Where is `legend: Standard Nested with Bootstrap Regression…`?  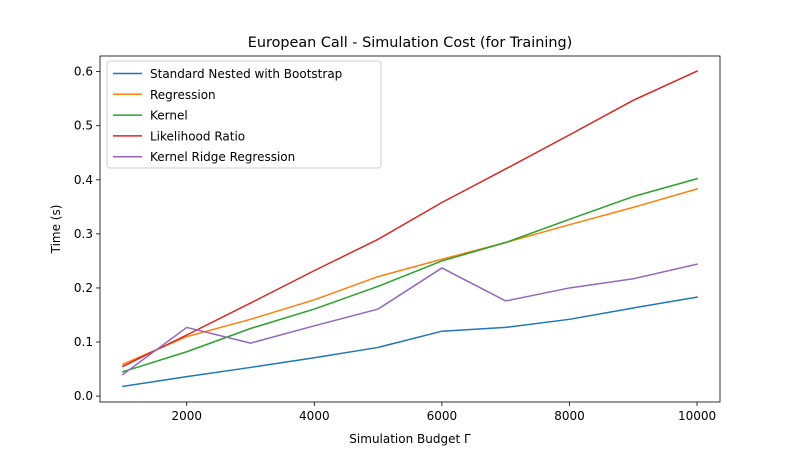 legend: Standard Nested with Bootstrap Regression… is located at coordinates (244, 114).